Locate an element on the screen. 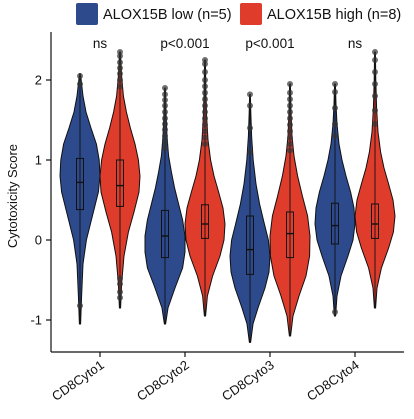 Image resolution: width=414 pixels, height=419 pixels. x-ticks: CD8Cyto1 CD8Cyto2 CD8Cyto3 CD8Cyto4 is located at coordinates (205, 378).